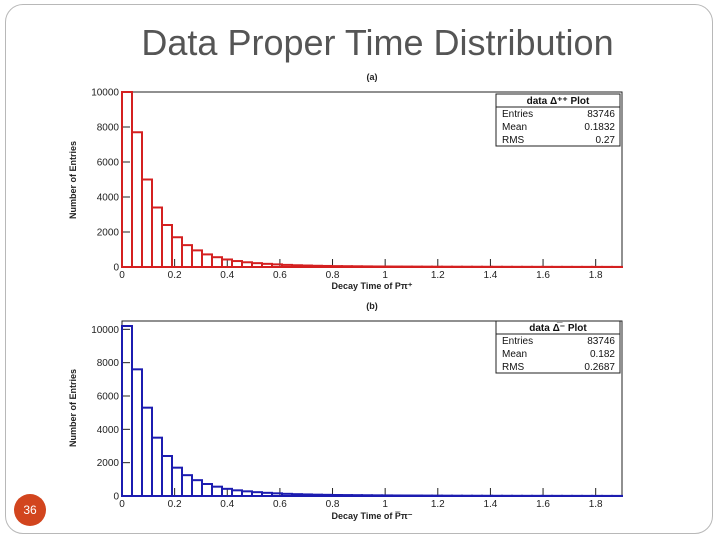  Describe the element at coordinates (596, 504) in the screenshot. I see `panel-b-x-tick-label: 1.8` at that location.